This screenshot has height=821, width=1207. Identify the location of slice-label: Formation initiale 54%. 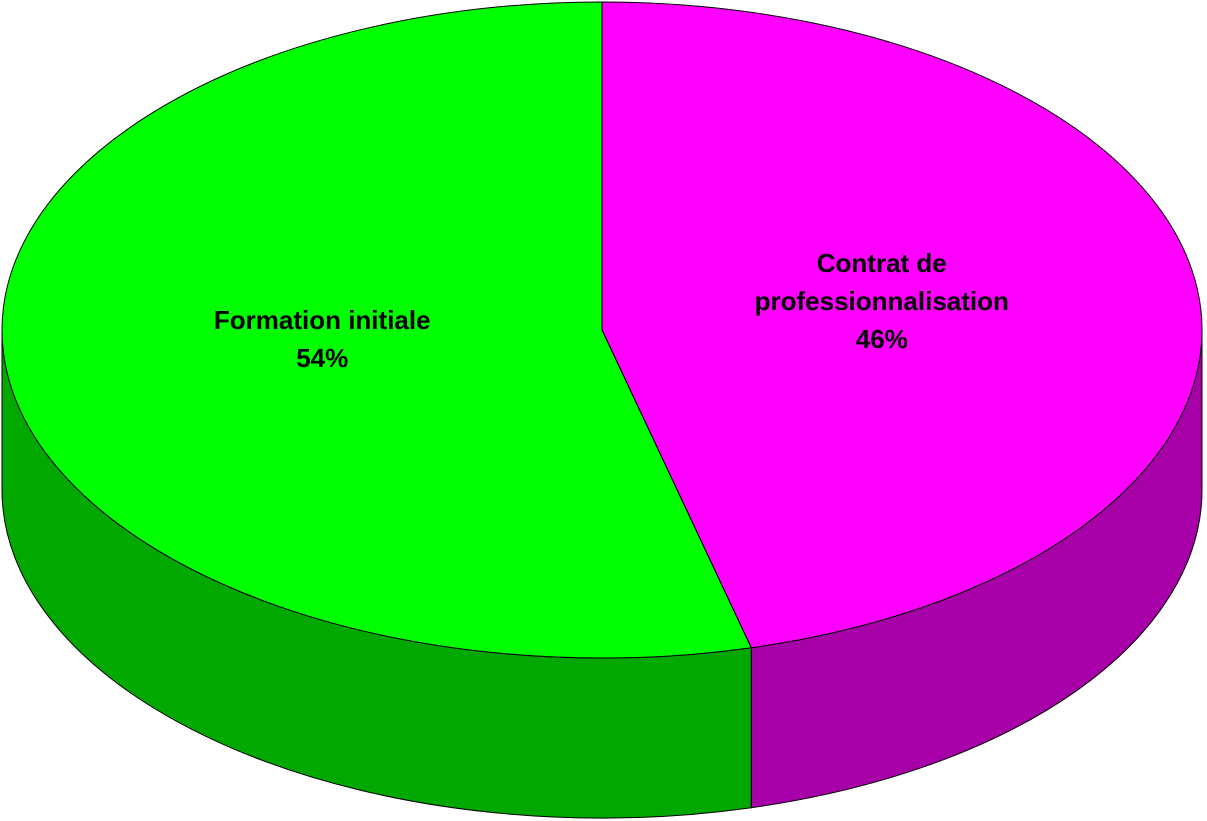
(322, 339).